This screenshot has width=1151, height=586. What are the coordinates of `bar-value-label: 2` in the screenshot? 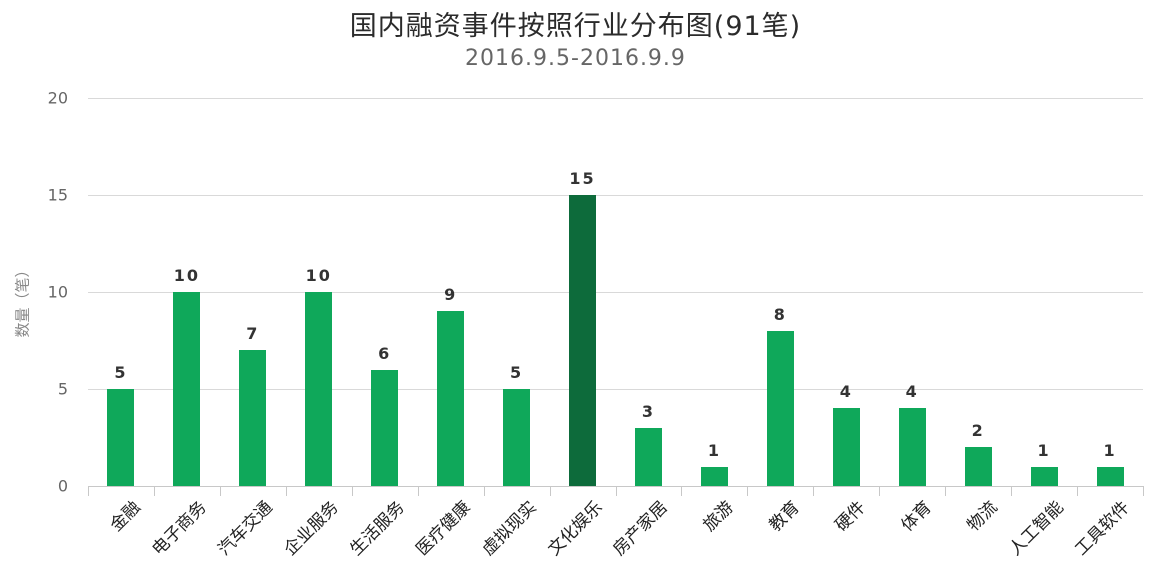 It's located at (978, 431).